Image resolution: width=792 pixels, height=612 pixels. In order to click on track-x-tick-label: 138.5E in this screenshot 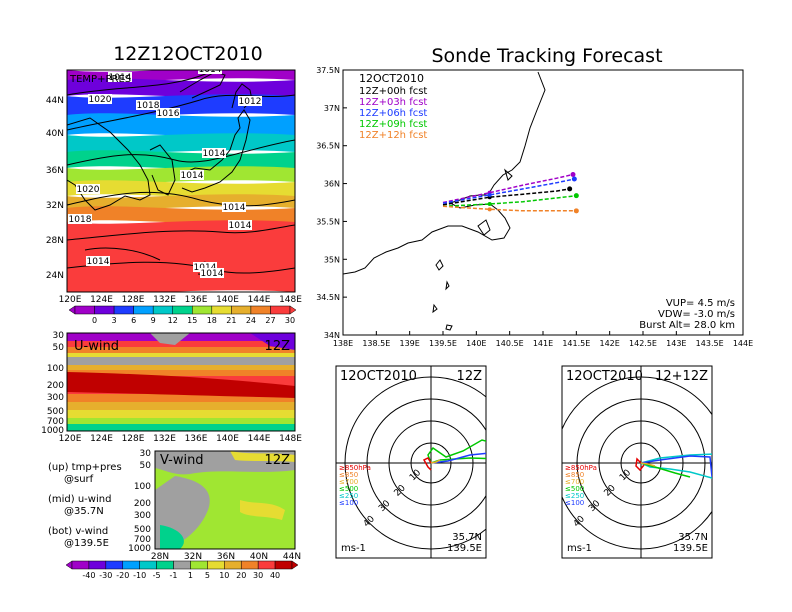, I will do `click(376, 343)`.